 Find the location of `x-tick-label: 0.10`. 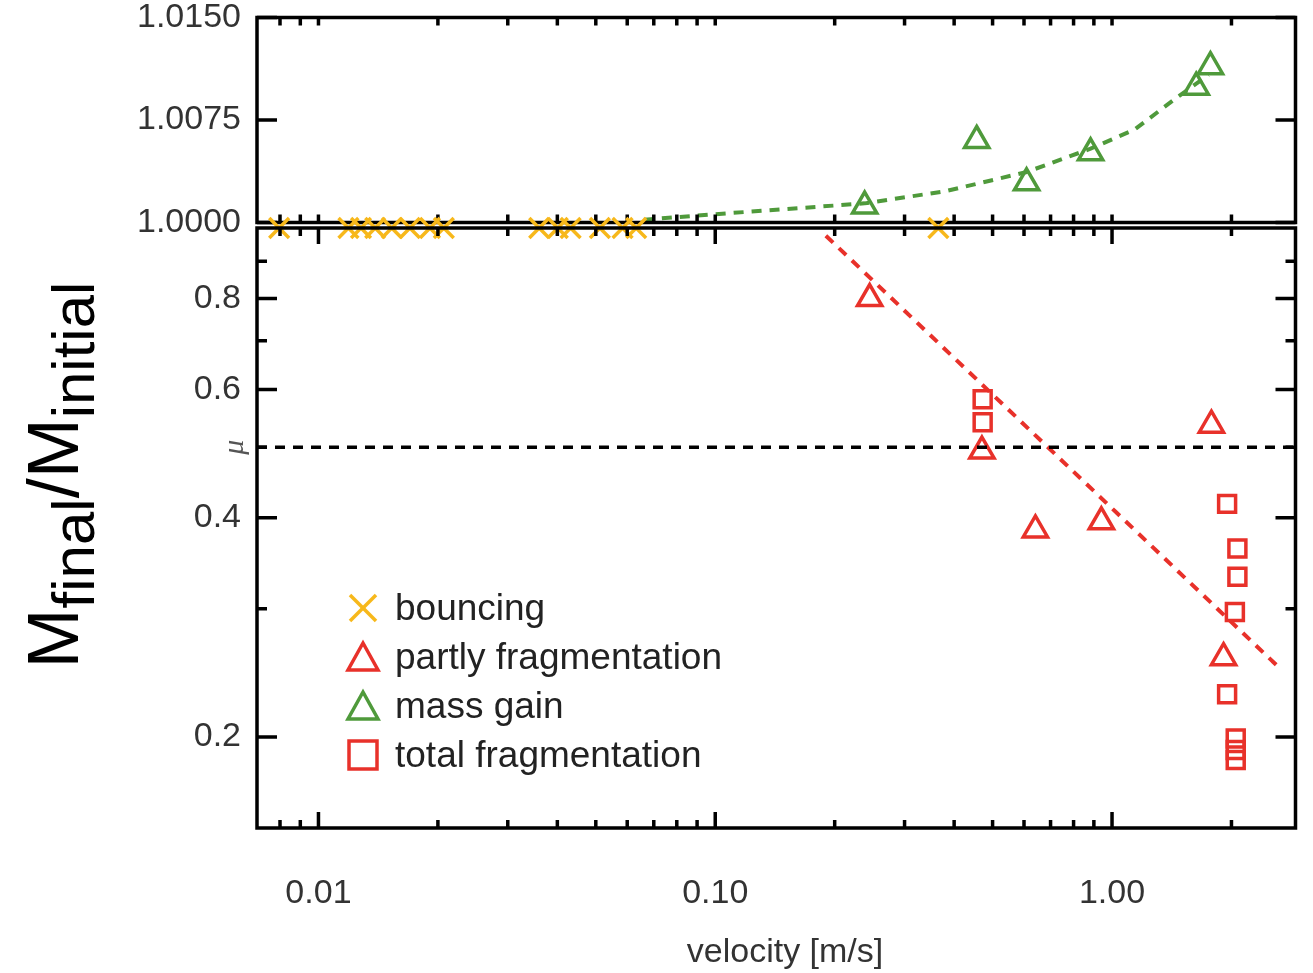

x-tick-label: 0.10 is located at coordinates (715, 890).